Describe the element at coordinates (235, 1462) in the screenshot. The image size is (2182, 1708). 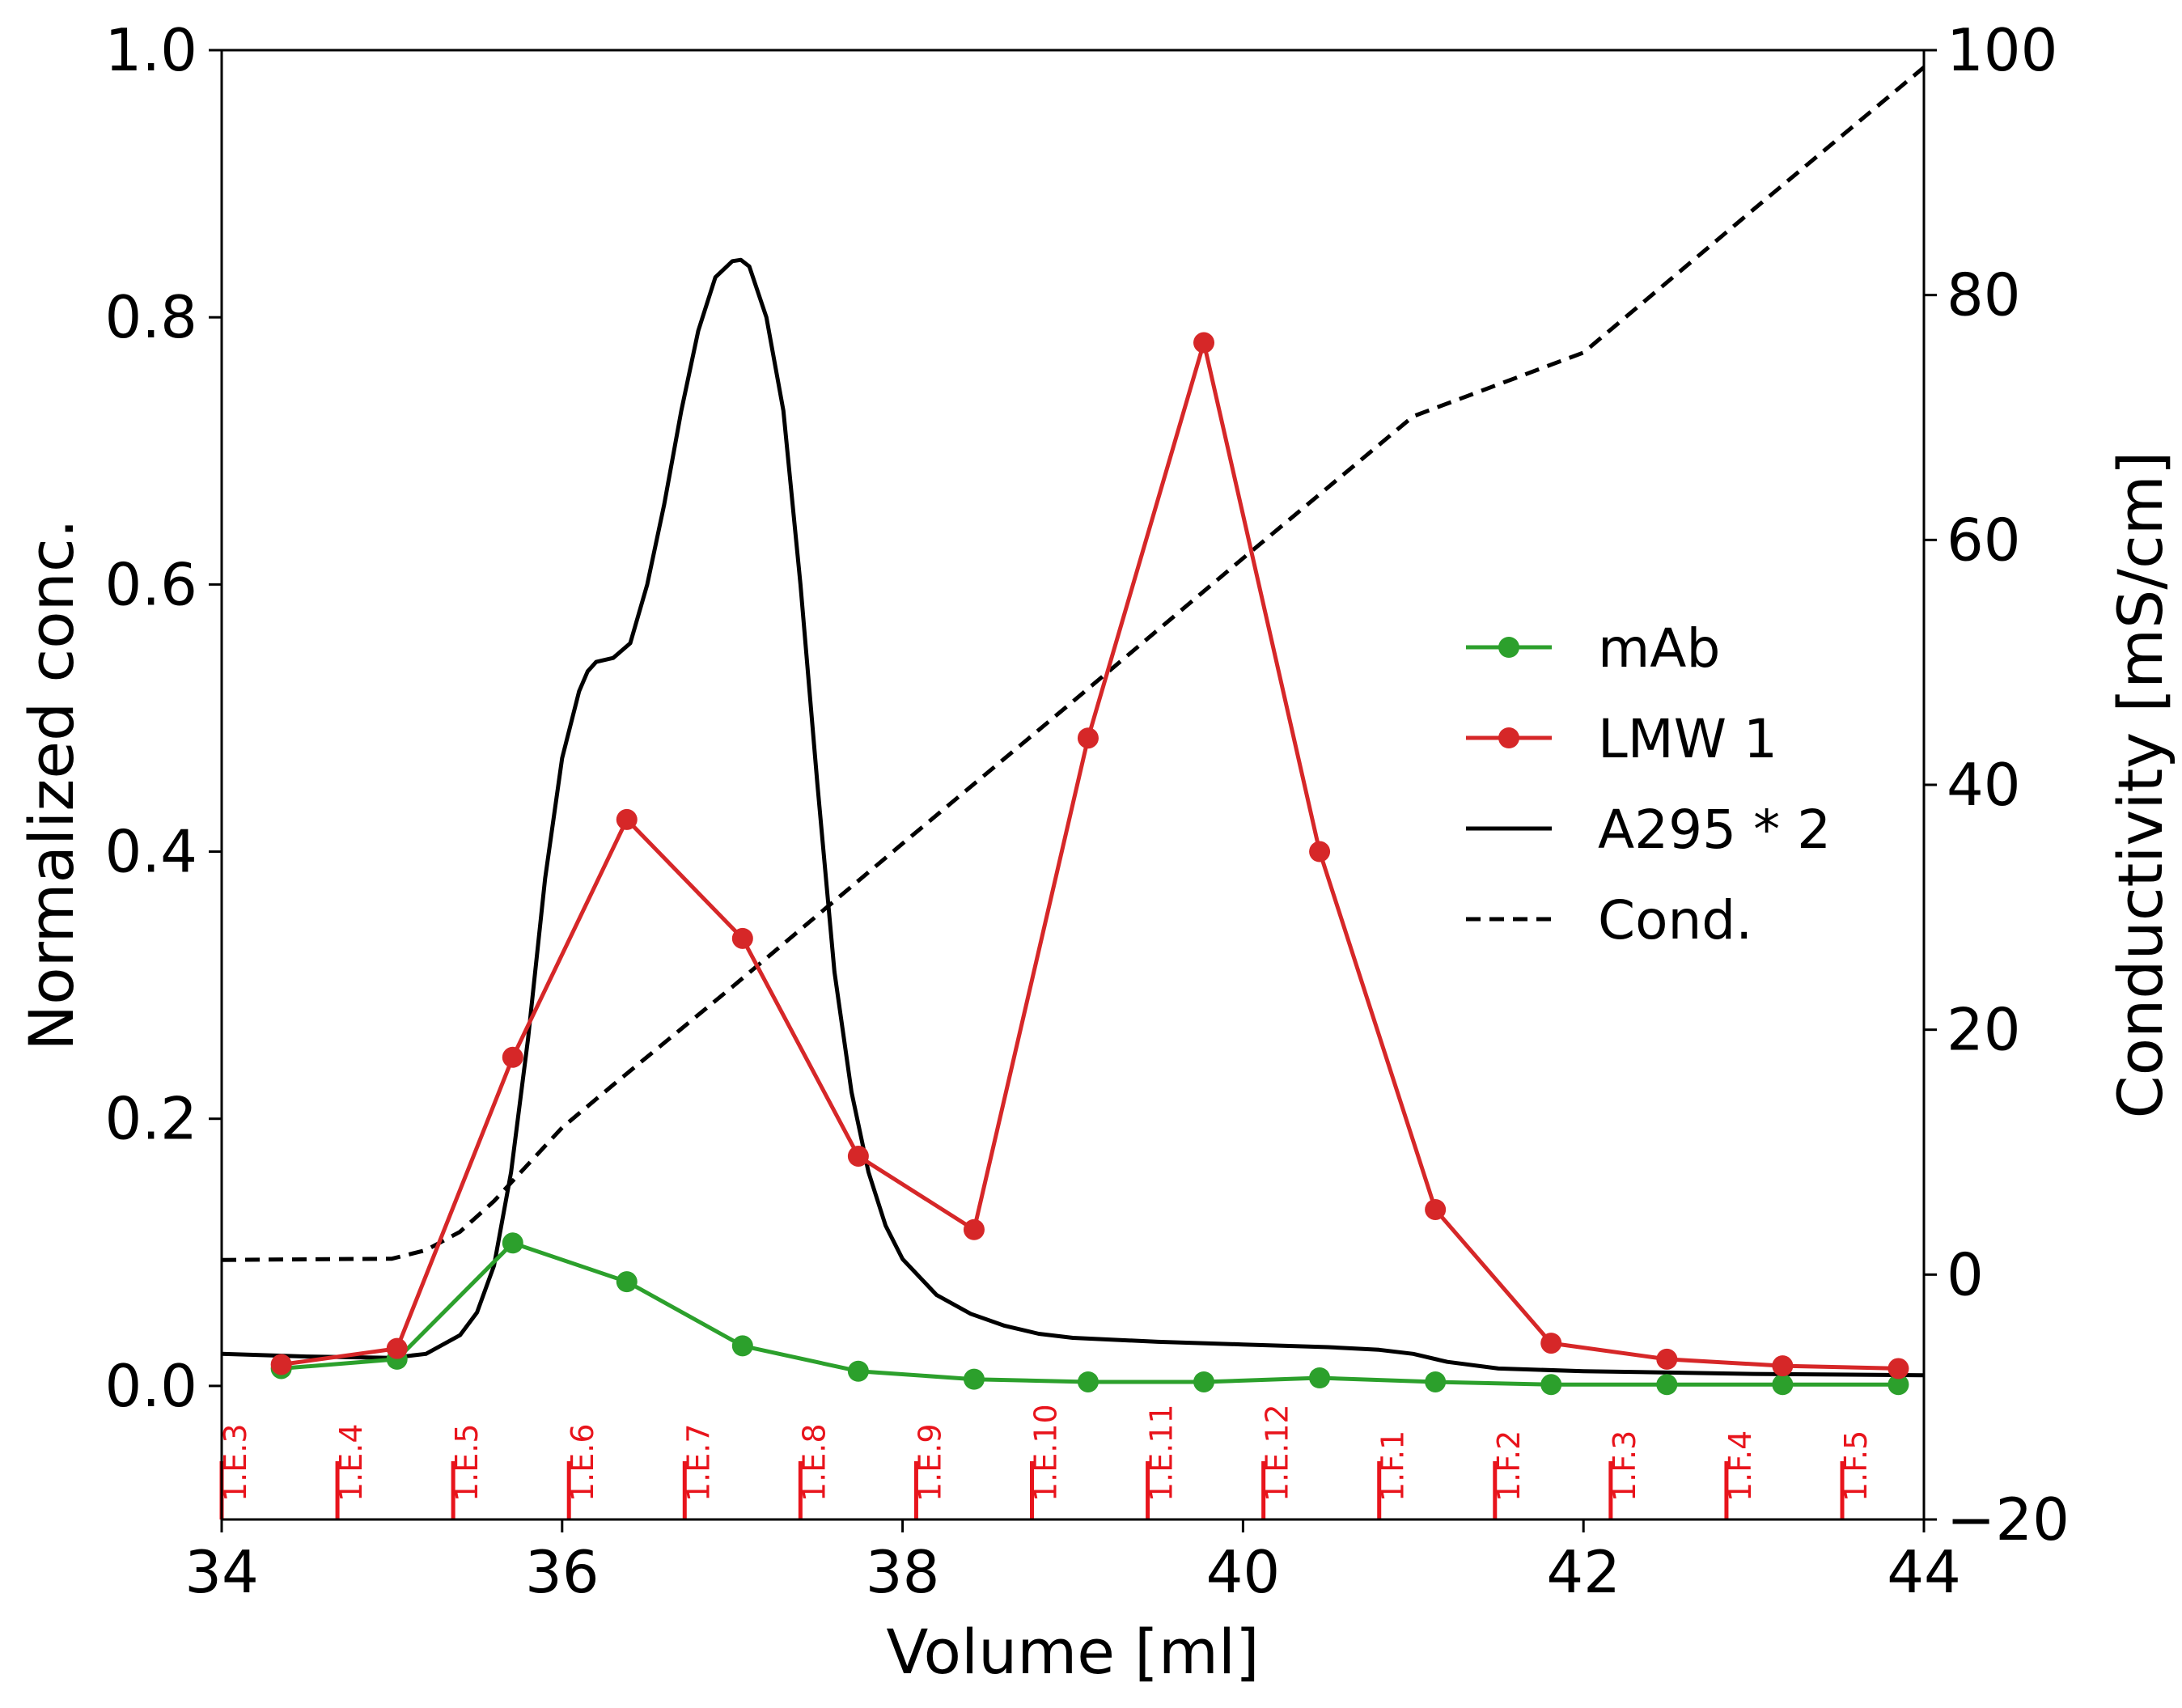
I see `fraction-label: 1.E.3` at that location.